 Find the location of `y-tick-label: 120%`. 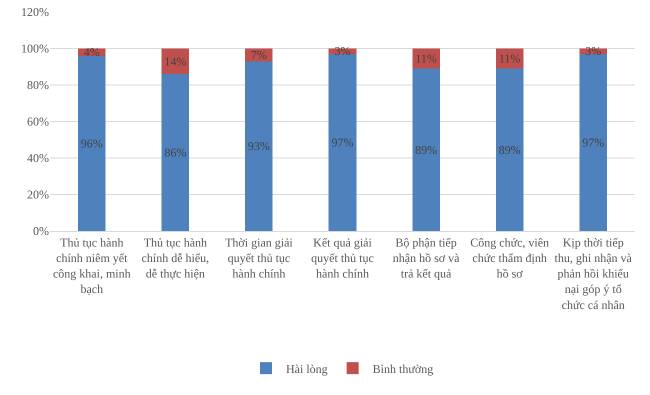

y-tick-label: 120% is located at coordinates (35, 12).